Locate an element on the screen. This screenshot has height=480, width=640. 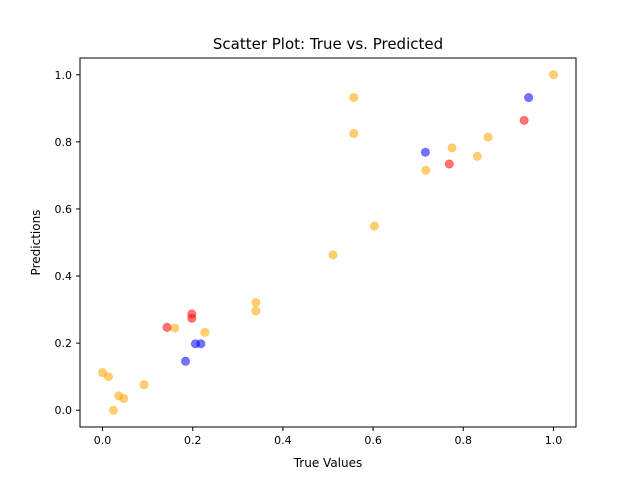
y-tick-label: 0.8 is located at coordinates (64, 142).